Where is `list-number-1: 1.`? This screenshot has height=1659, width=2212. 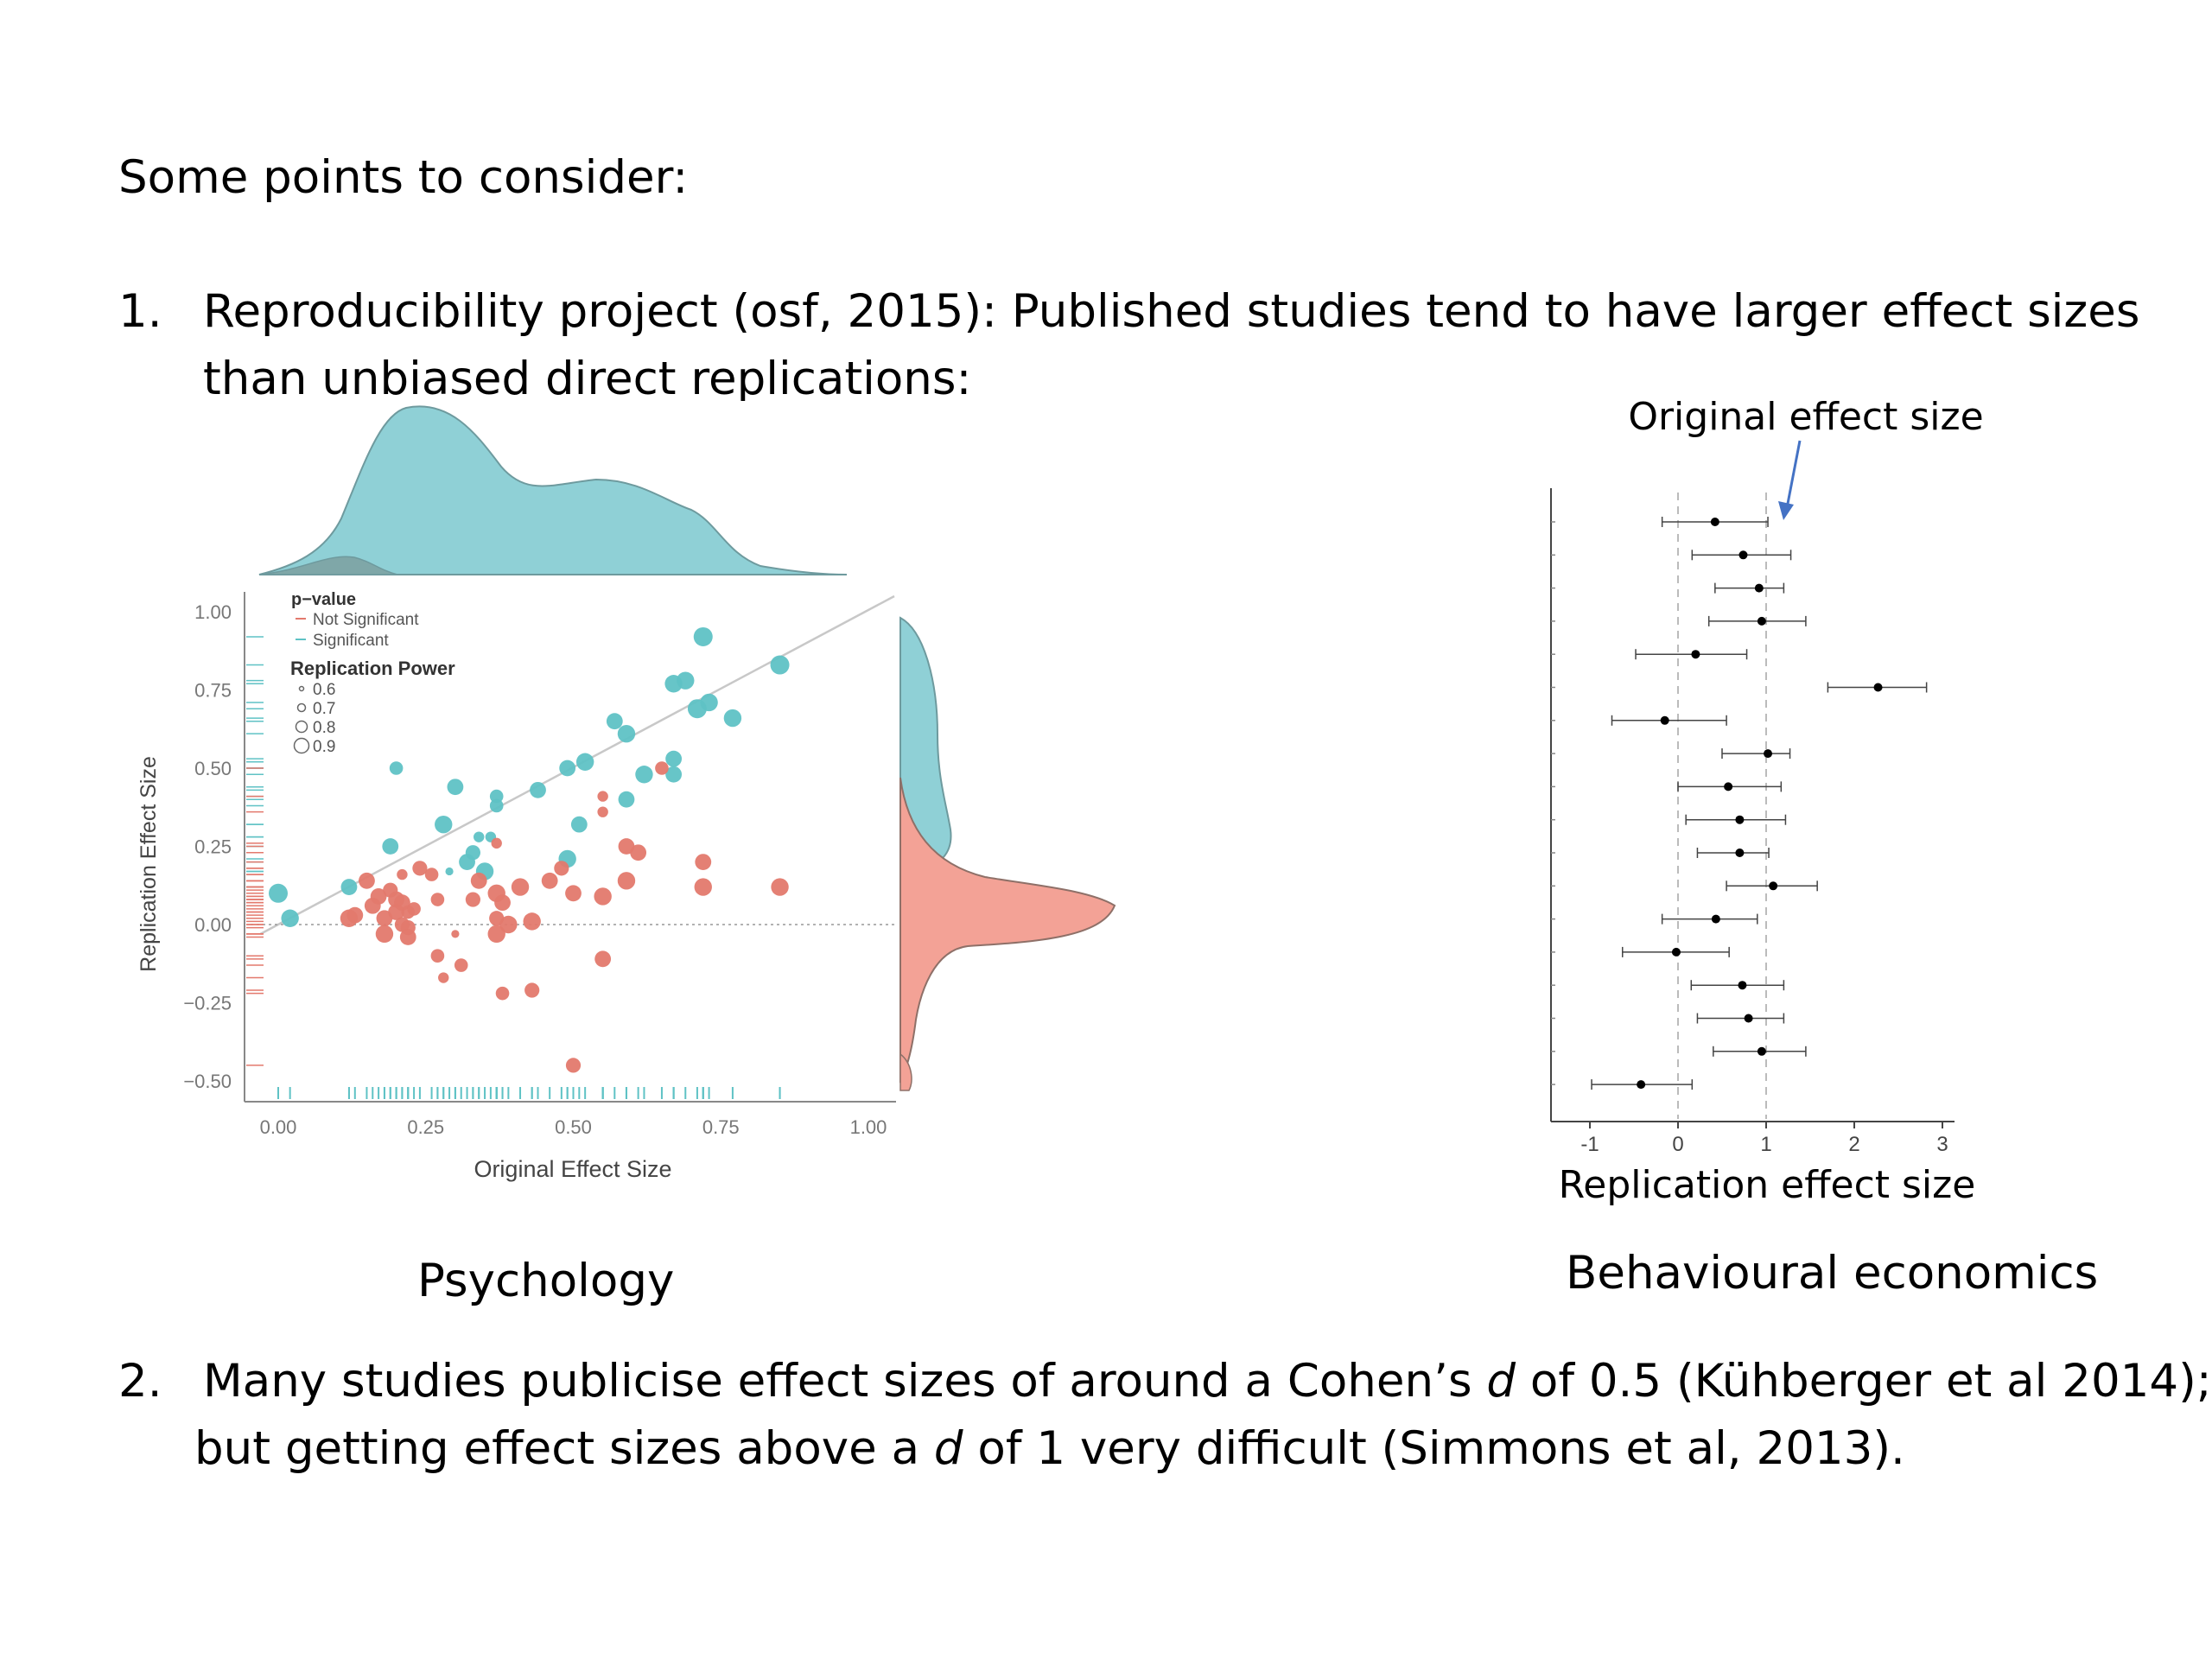
list-number-1: 1. is located at coordinates (140, 311).